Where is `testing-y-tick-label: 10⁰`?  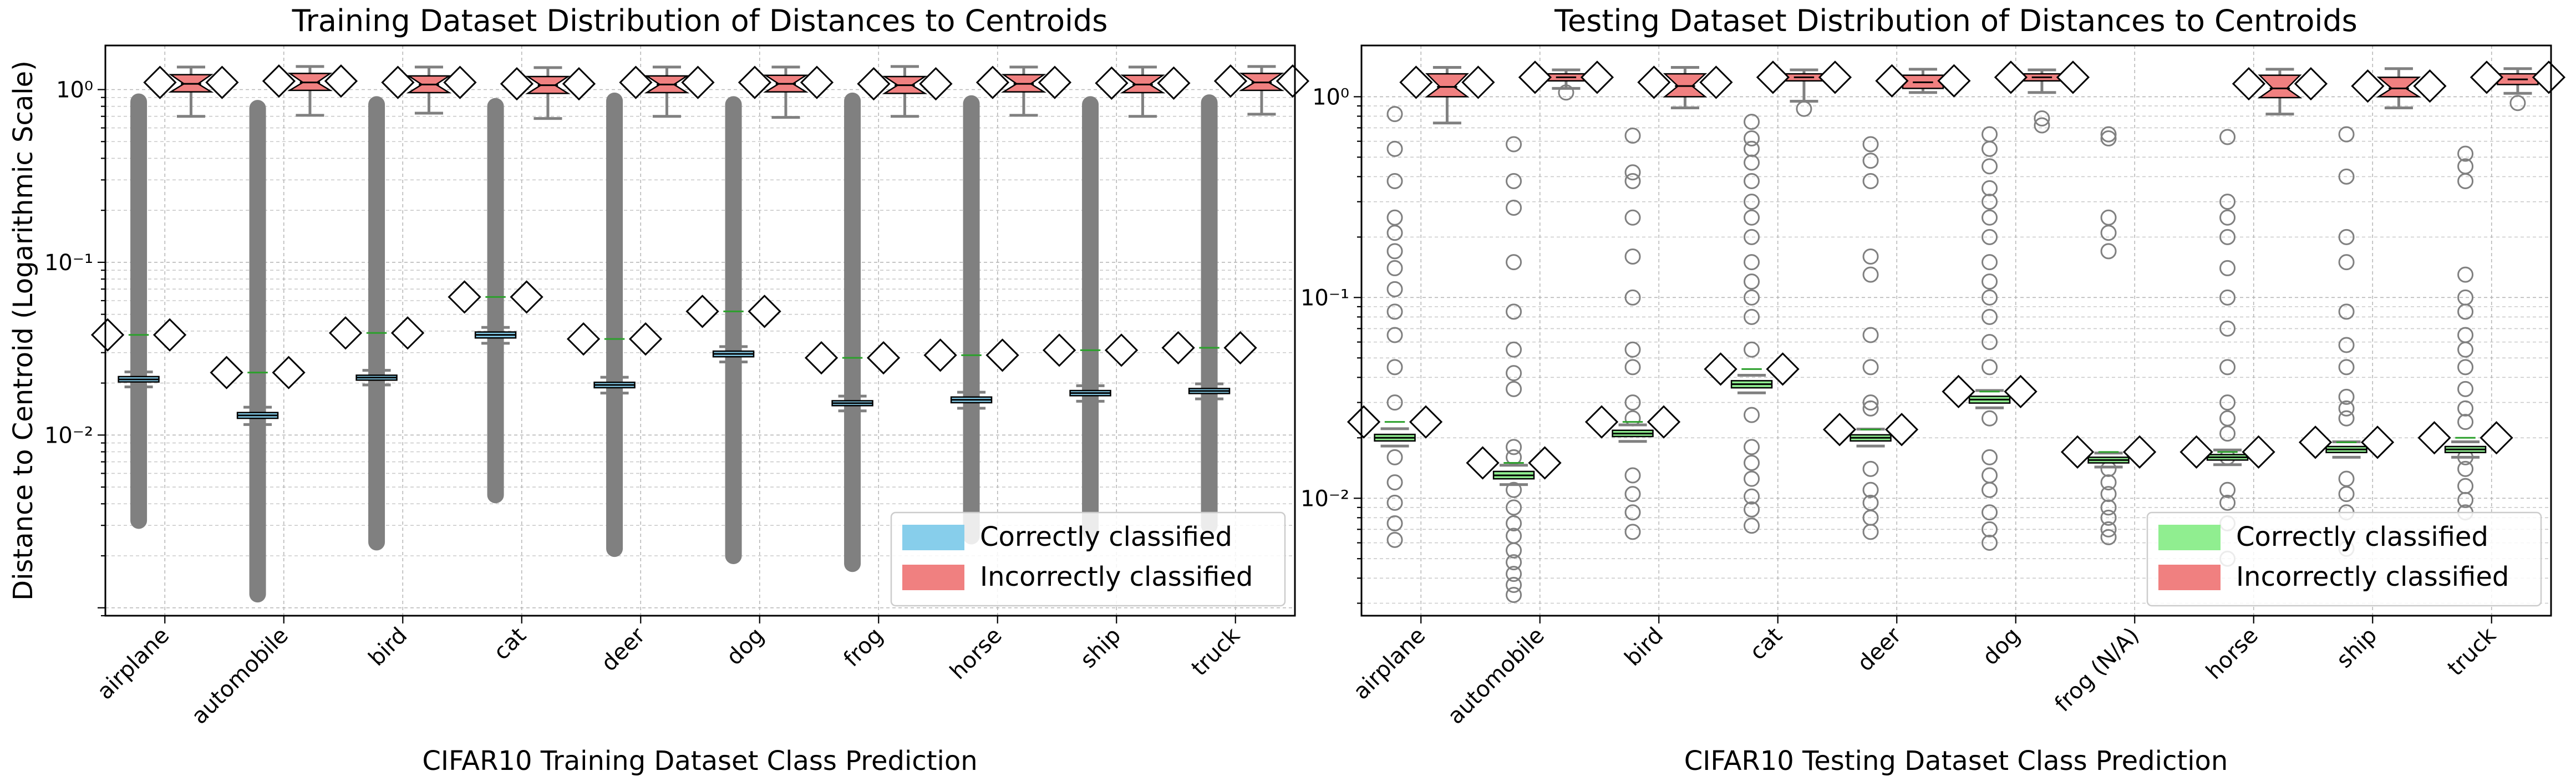
testing-y-tick-label: 10⁰ is located at coordinates (1330, 97).